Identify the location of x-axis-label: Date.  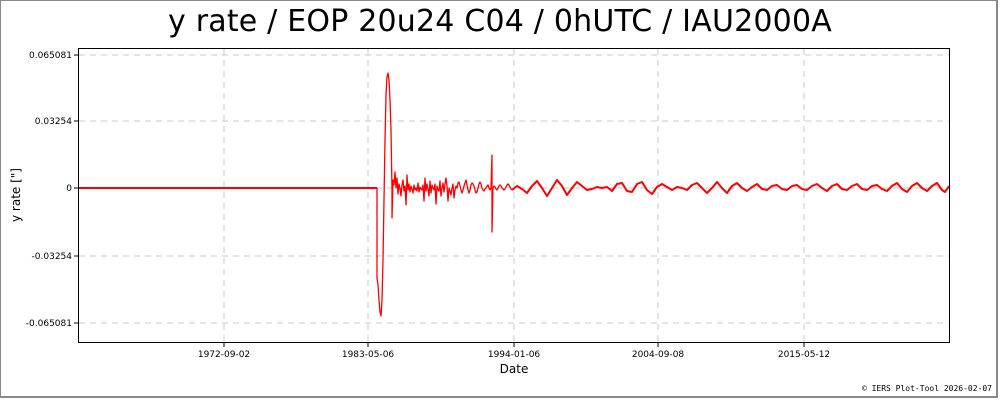
(514, 369).